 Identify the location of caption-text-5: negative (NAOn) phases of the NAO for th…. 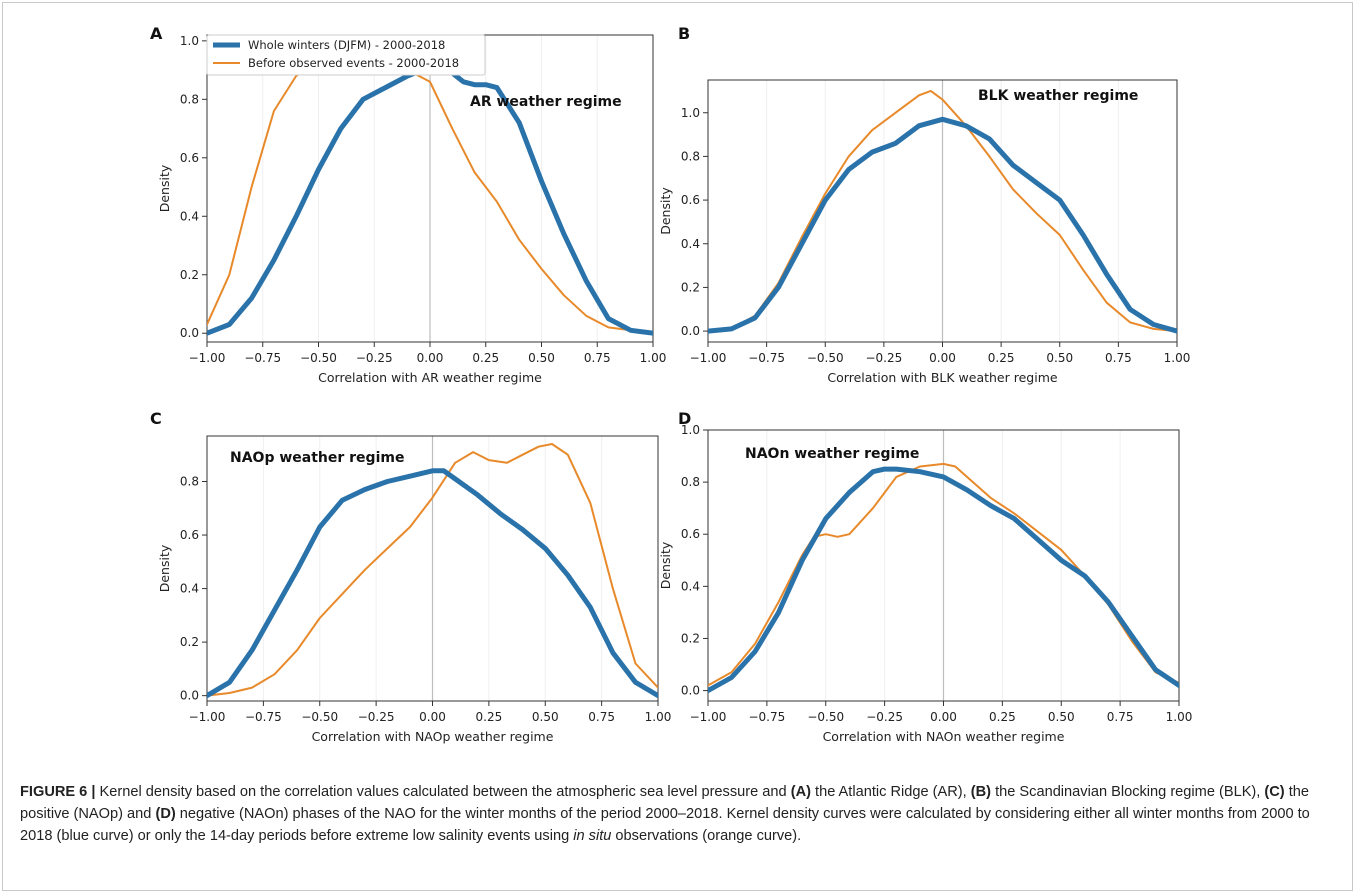
(665, 825).